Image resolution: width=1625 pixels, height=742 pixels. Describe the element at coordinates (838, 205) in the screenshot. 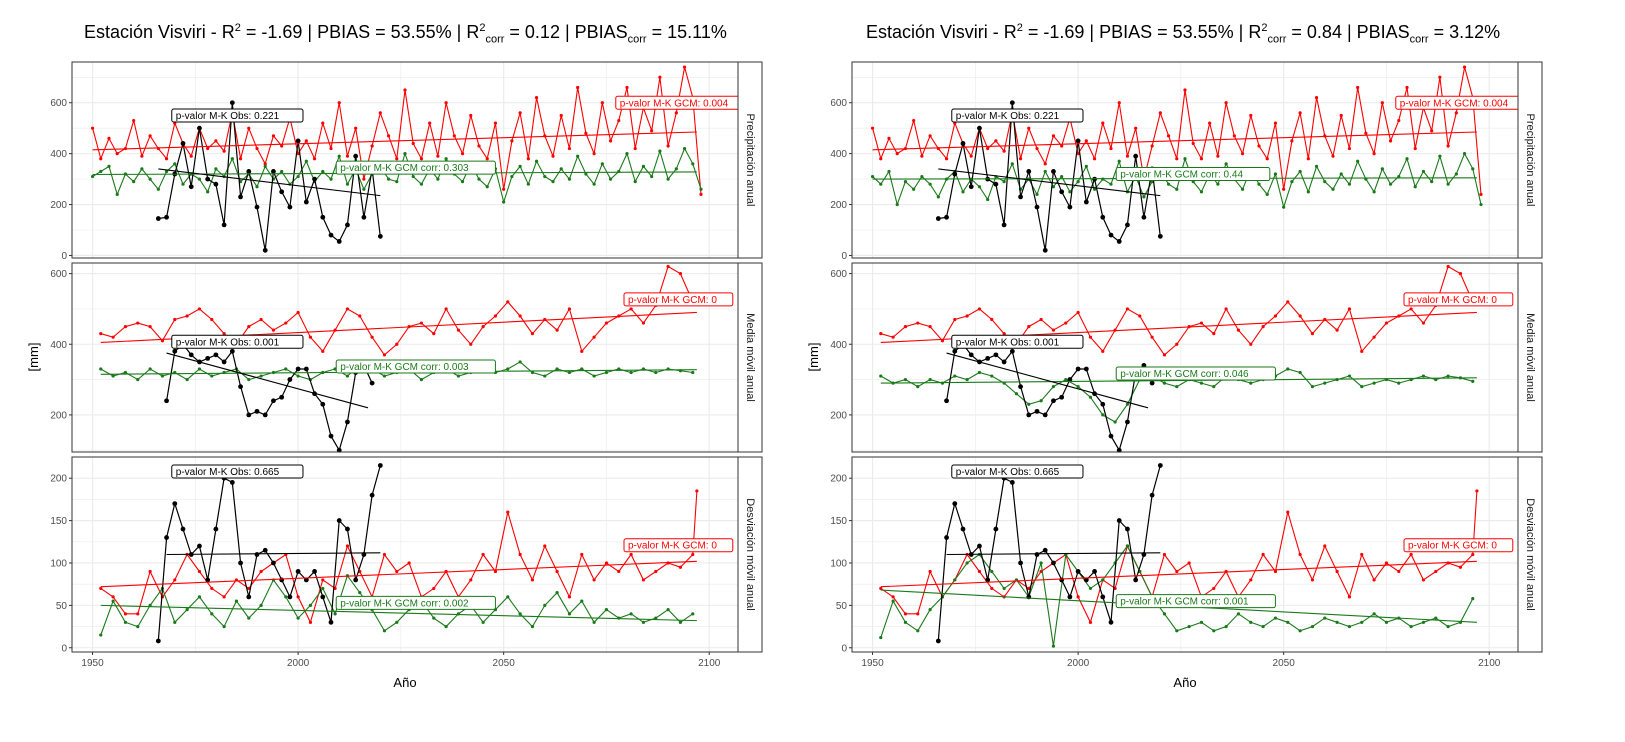

I see `y-tick-label: 200` at that location.